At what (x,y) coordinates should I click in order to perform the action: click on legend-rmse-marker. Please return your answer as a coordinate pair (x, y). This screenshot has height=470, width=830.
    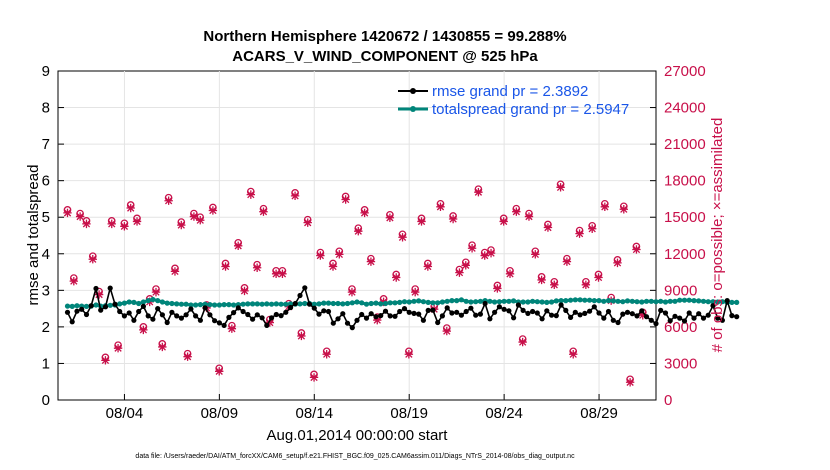
    Looking at the image, I should click on (413, 91).